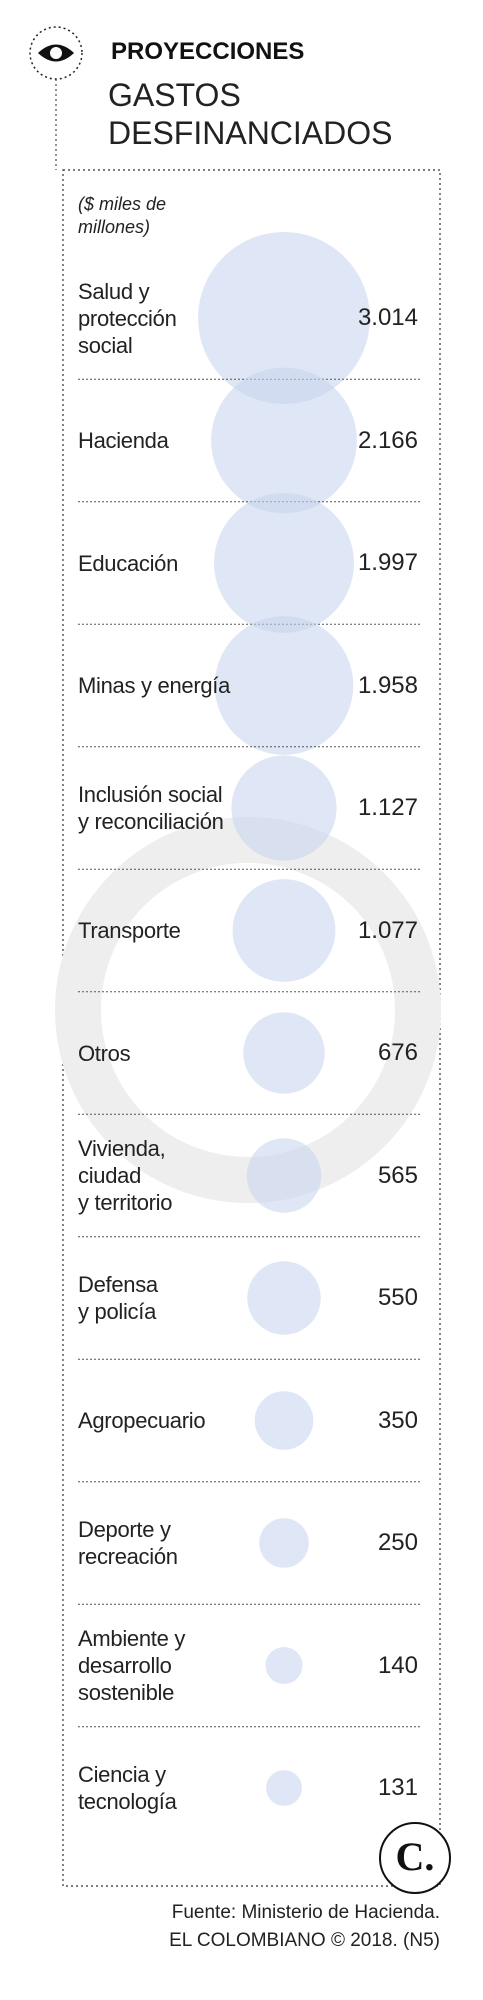 This screenshot has width=483, height=2000. What do you see at coordinates (127, 318) in the screenshot?
I see `category-label: Salud y protección social` at bounding box center [127, 318].